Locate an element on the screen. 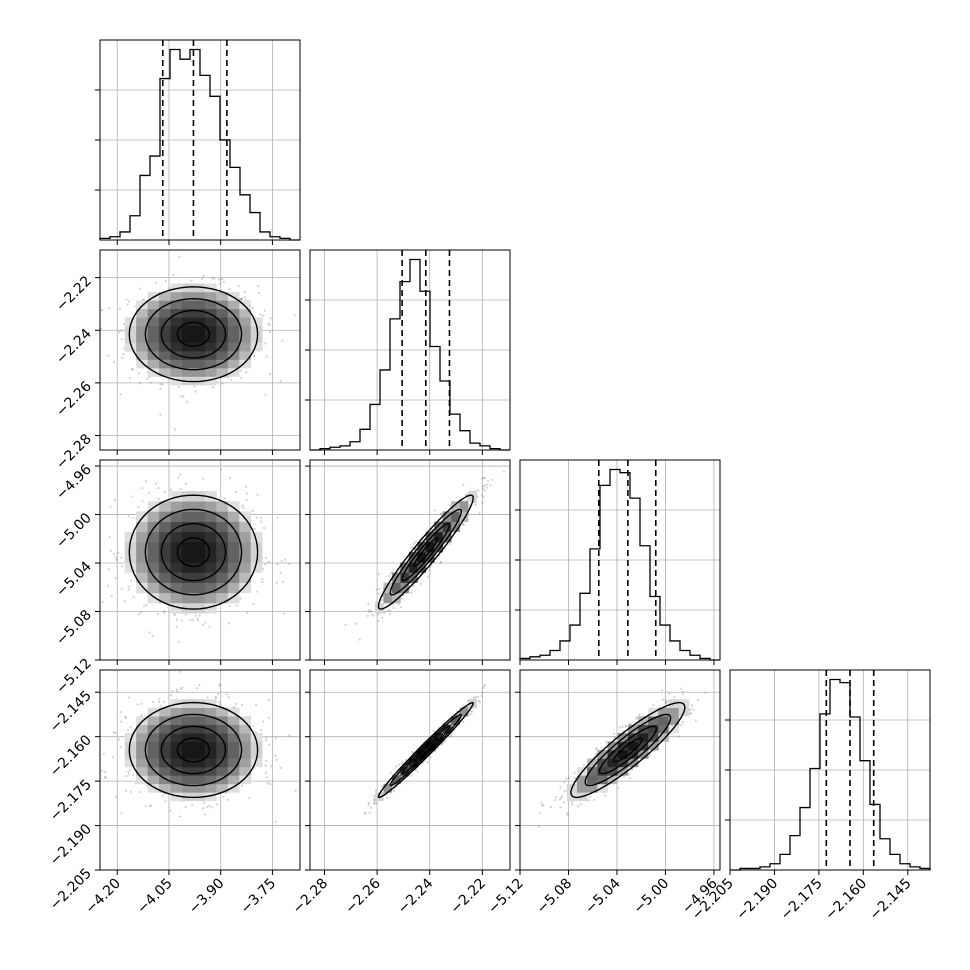 This screenshot has height=970, width=970. panel-frame is located at coordinates (200, 770).